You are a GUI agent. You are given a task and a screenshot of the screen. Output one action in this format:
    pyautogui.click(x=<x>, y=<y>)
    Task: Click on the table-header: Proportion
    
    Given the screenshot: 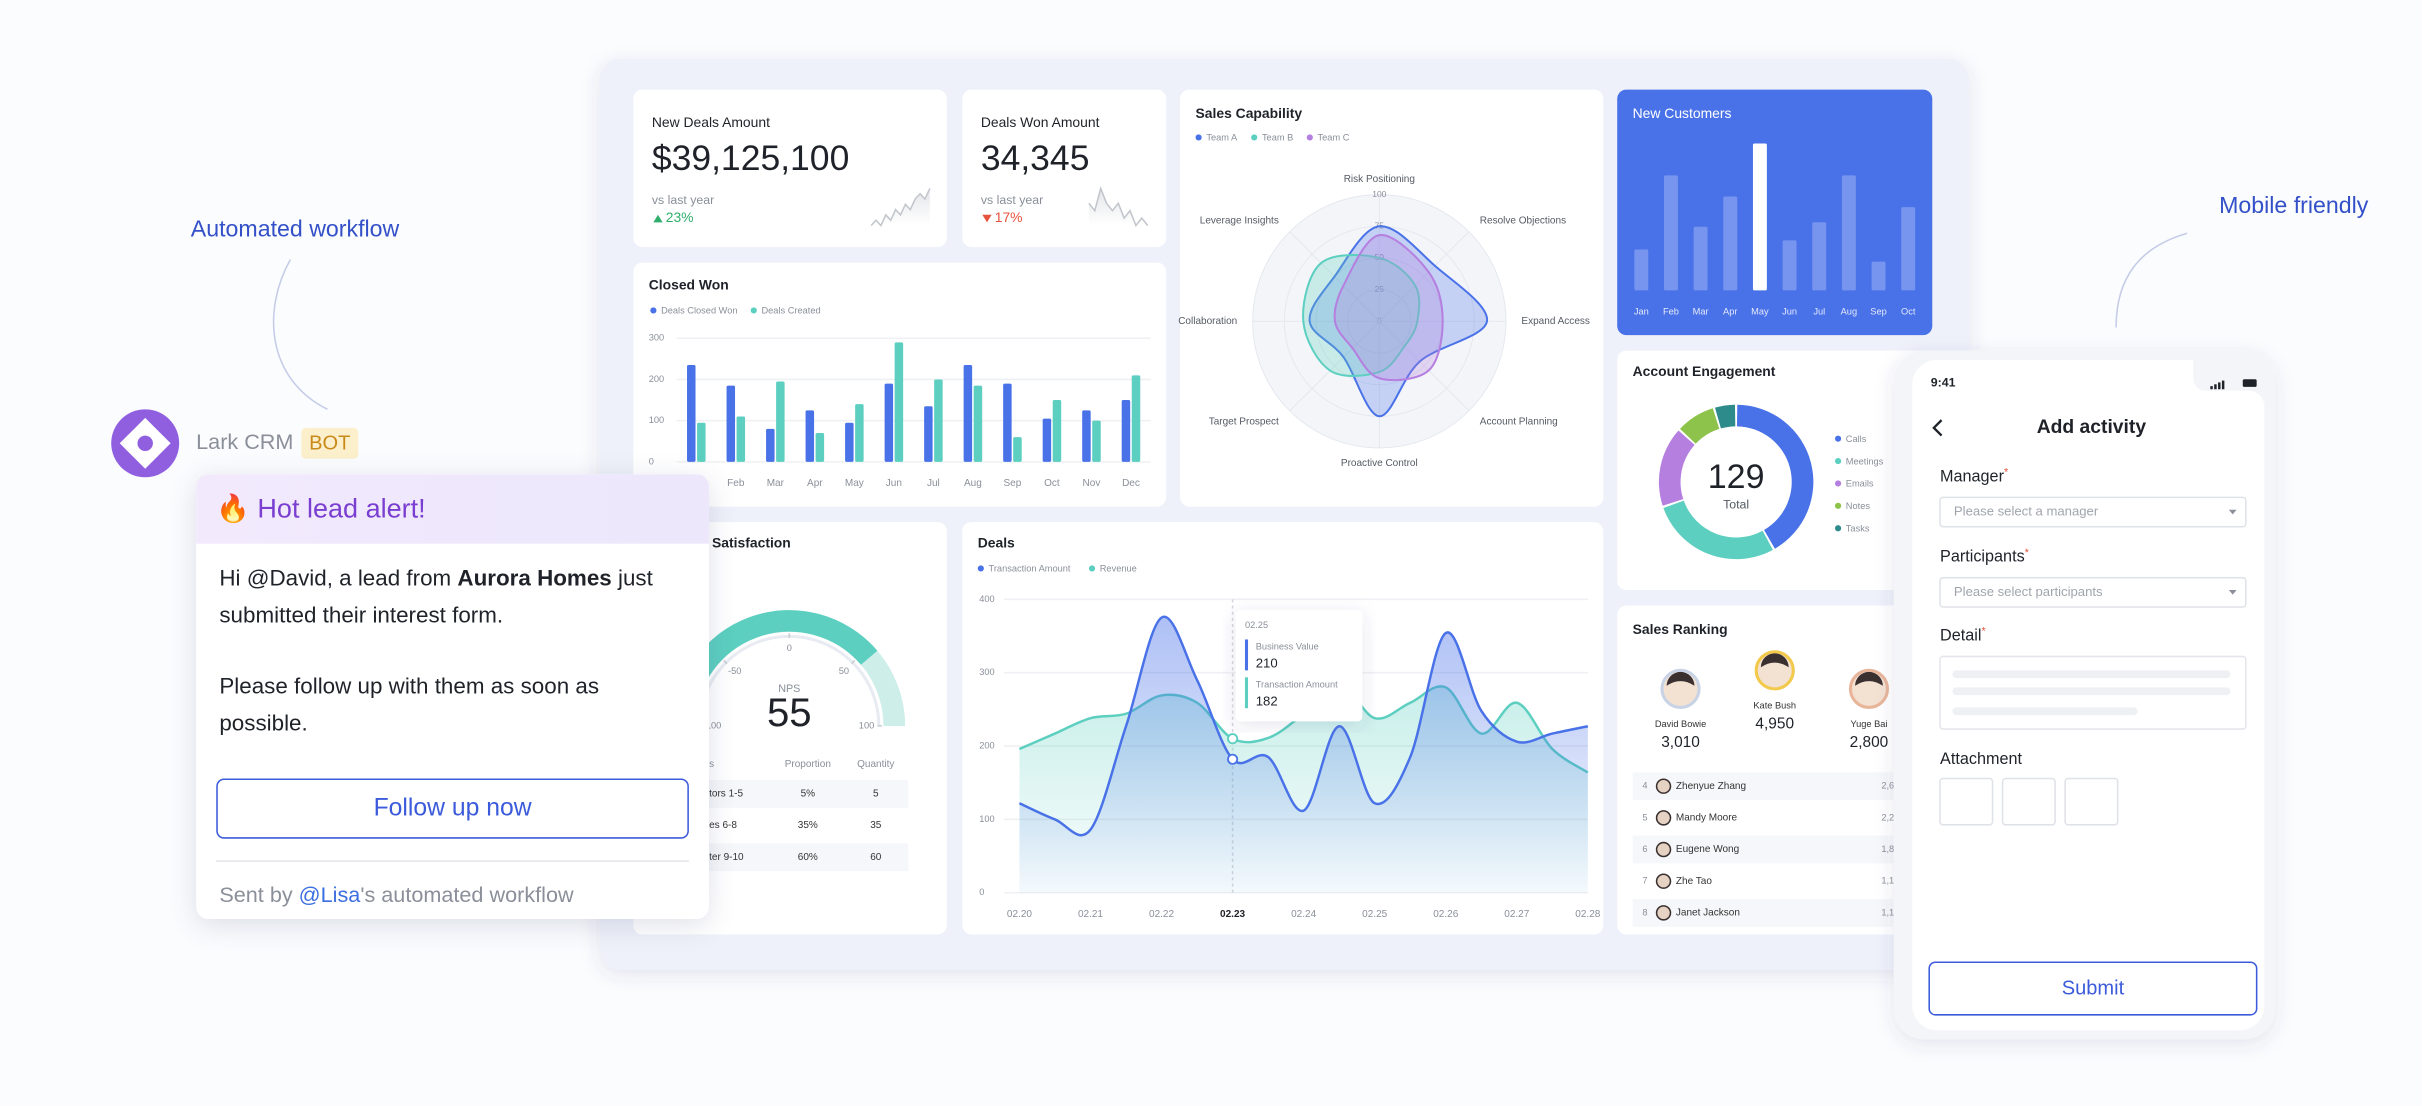 What is the action you would take?
    pyautogui.click(x=808, y=764)
    